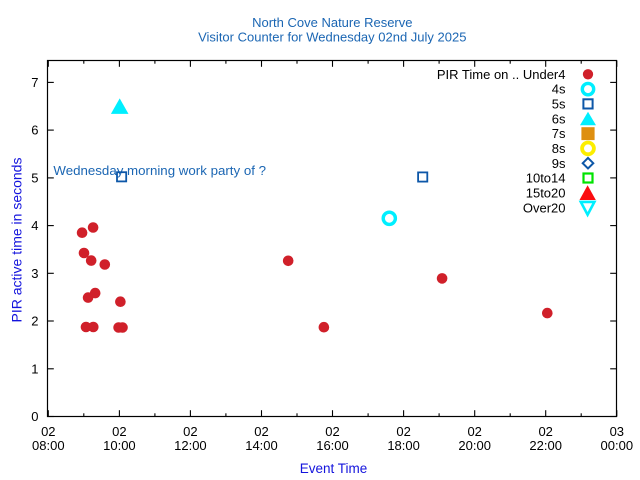 Image resolution: width=640 pixels, height=480 pixels. I want to click on svg-text: 12:00, so click(190, 445).